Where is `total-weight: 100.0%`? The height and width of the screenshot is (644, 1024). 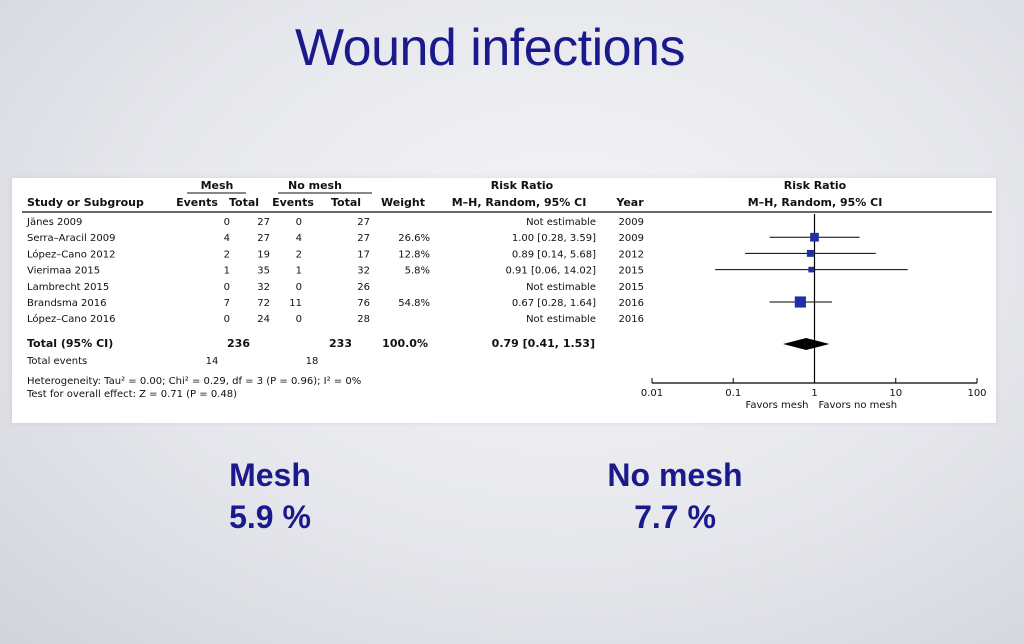 total-weight: 100.0% is located at coordinates (405, 343).